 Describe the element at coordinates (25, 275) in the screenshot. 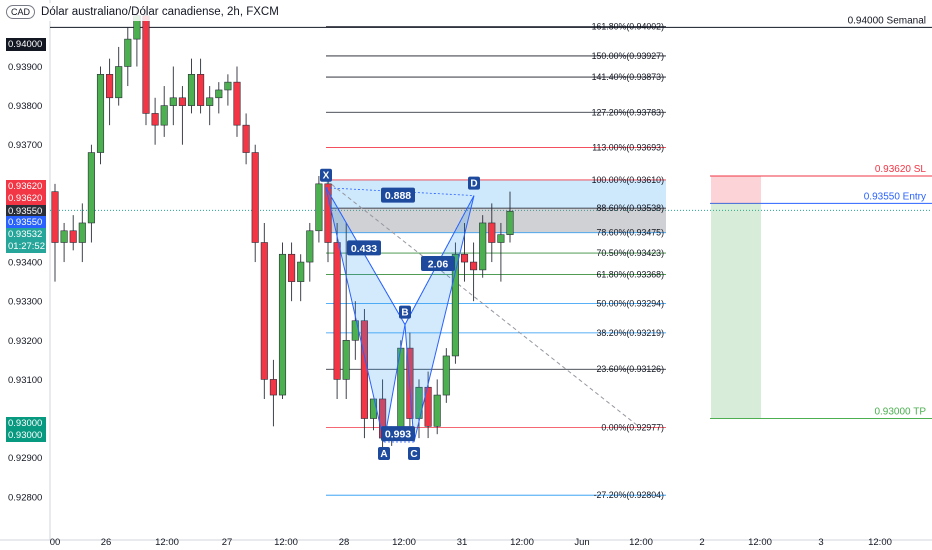

I see `price-axis-bg` at that location.